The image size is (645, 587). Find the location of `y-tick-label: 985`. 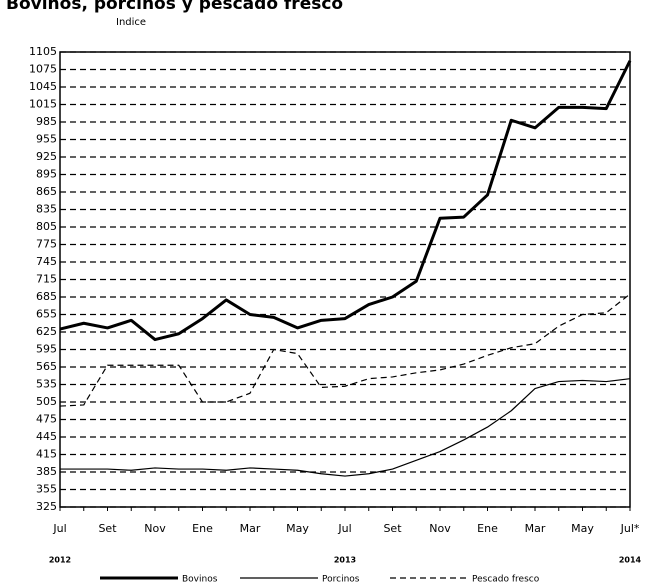

y-tick-label: 985 is located at coordinates (46, 121).